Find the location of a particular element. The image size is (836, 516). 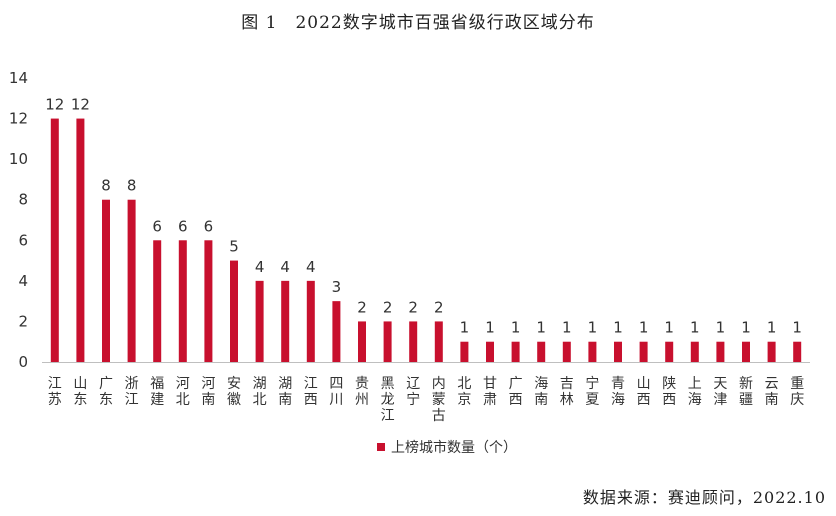

category-label: 上海 is located at coordinates (695, 392).